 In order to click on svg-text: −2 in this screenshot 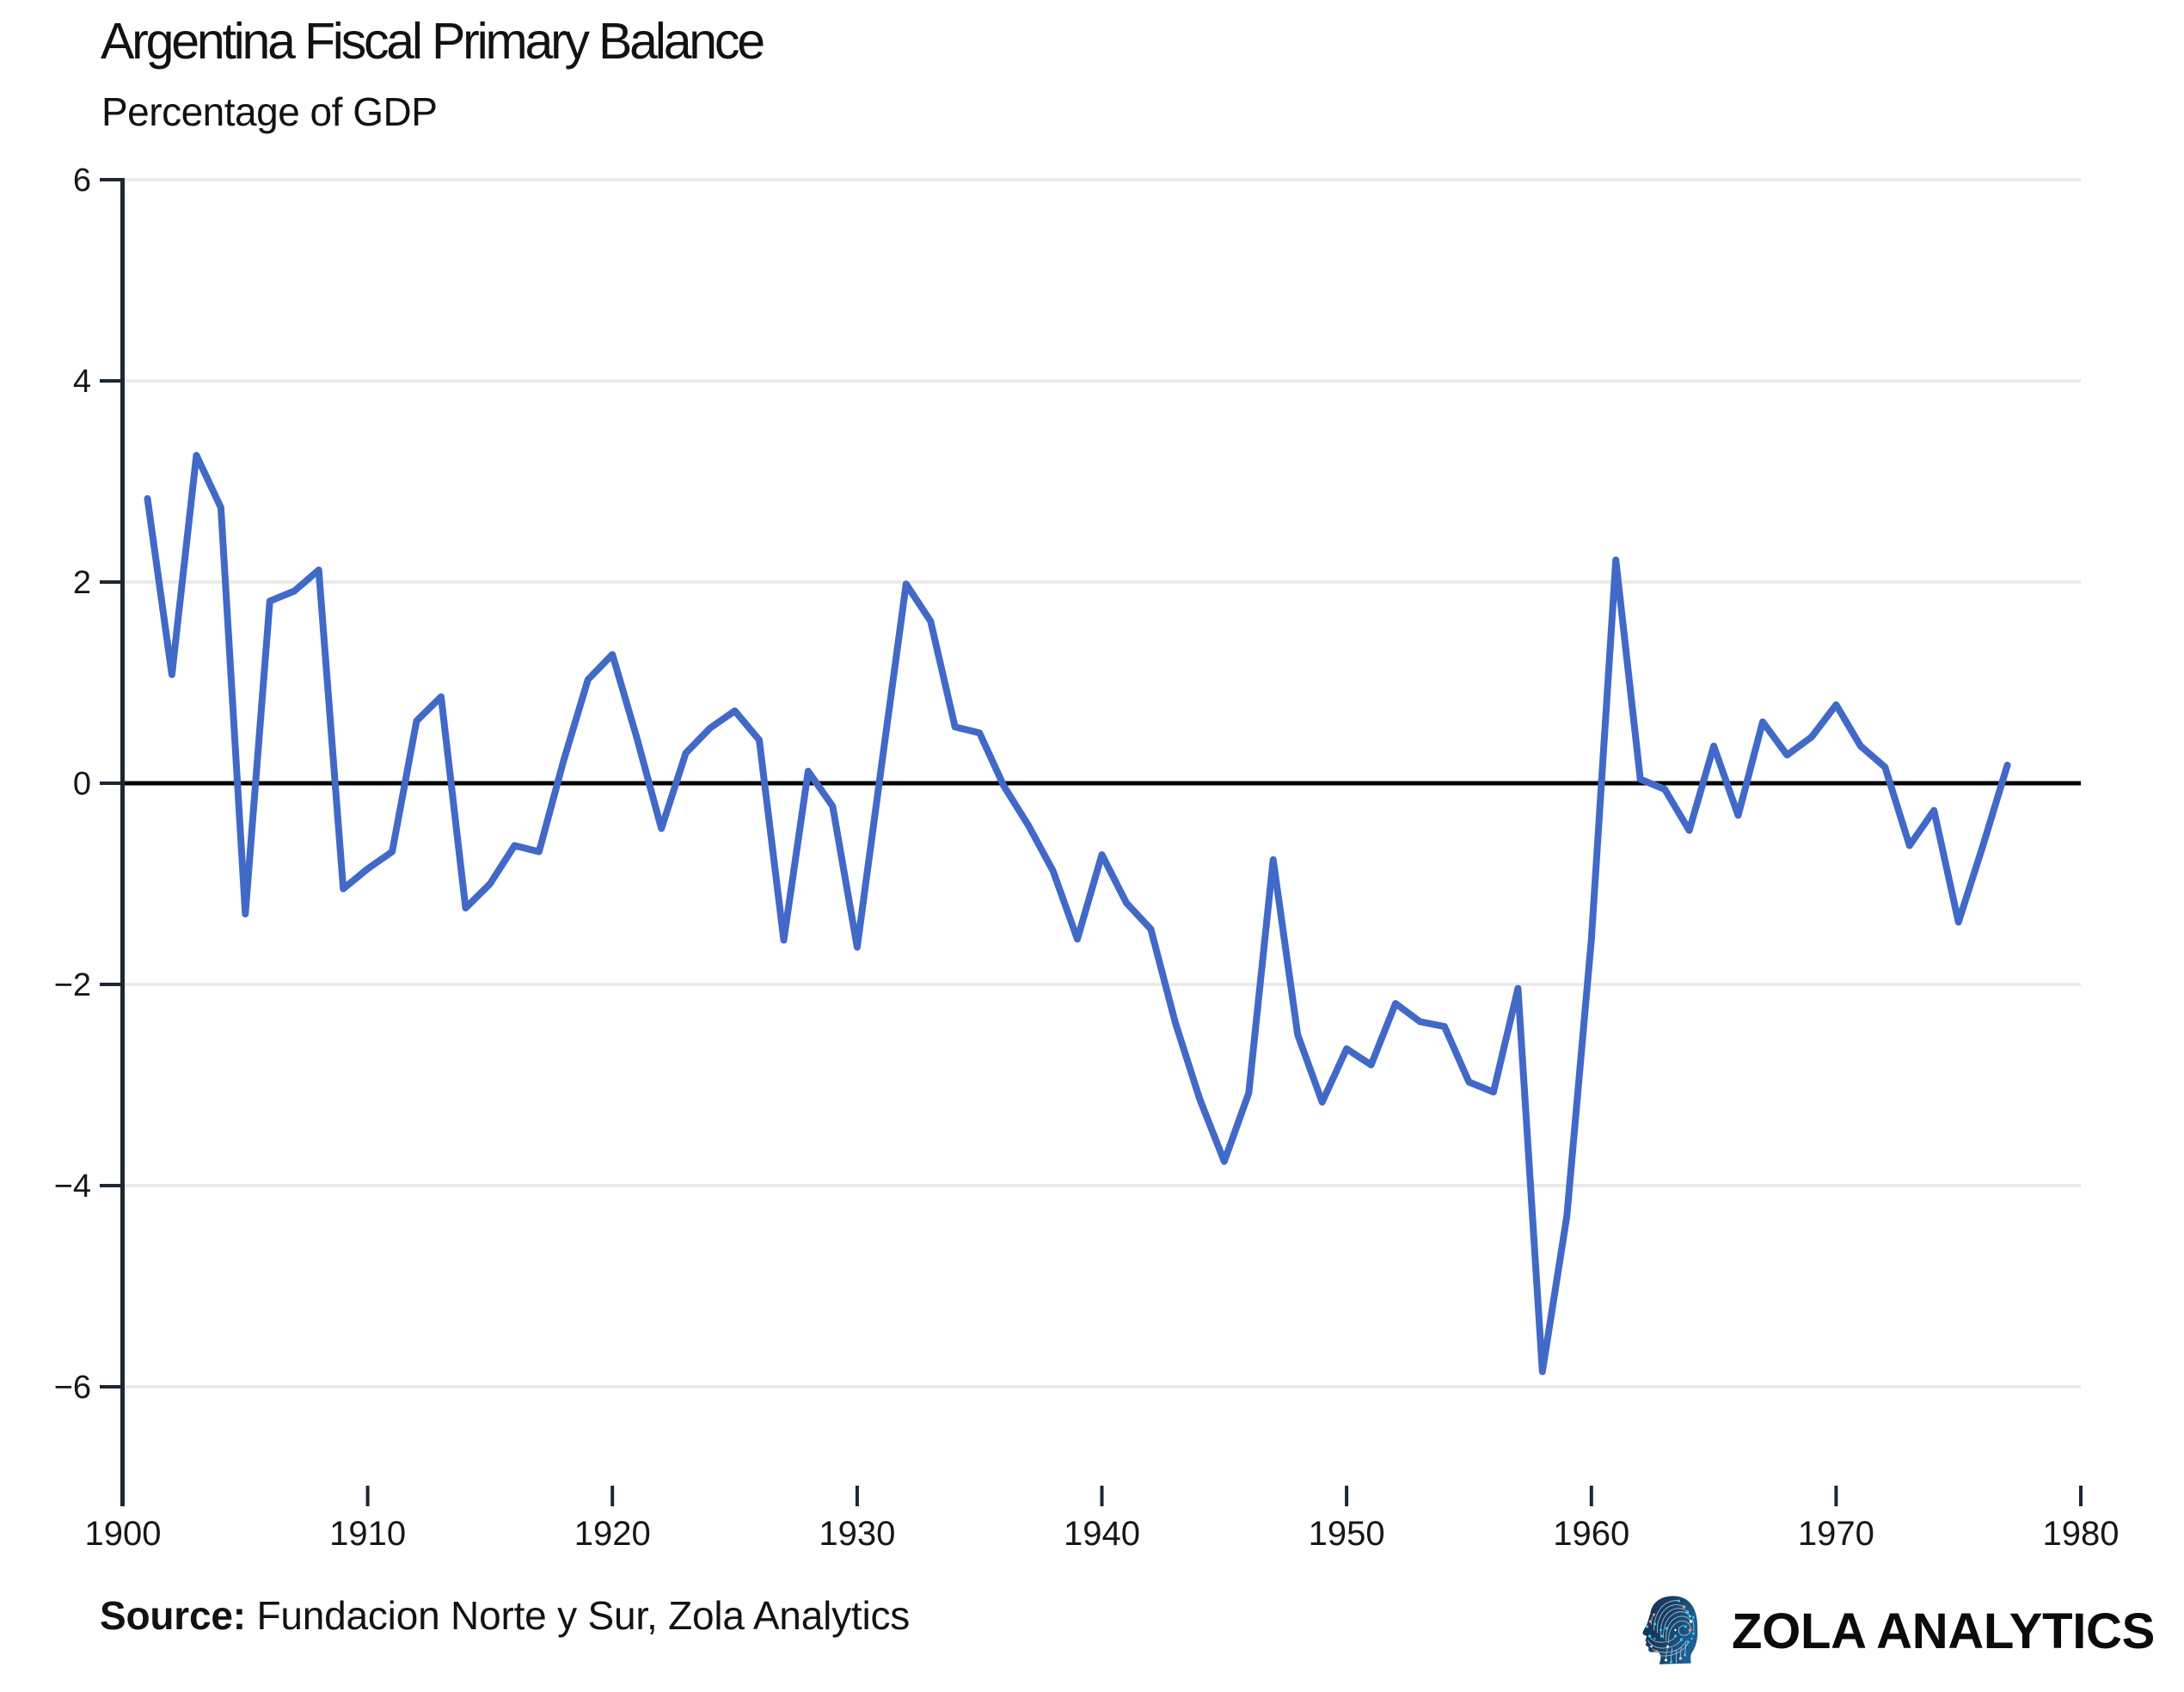, I will do `click(72, 985)`.